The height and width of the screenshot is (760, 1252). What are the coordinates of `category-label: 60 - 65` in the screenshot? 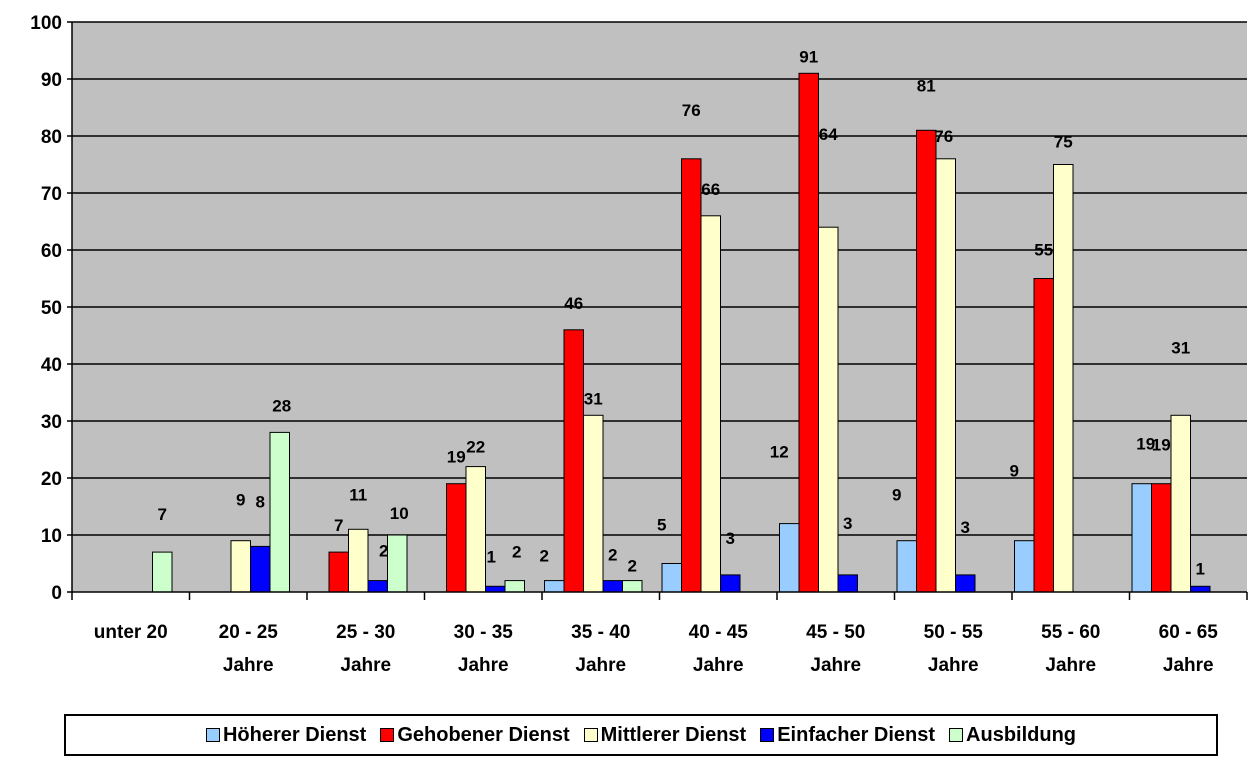 It's located at (1189, 632).